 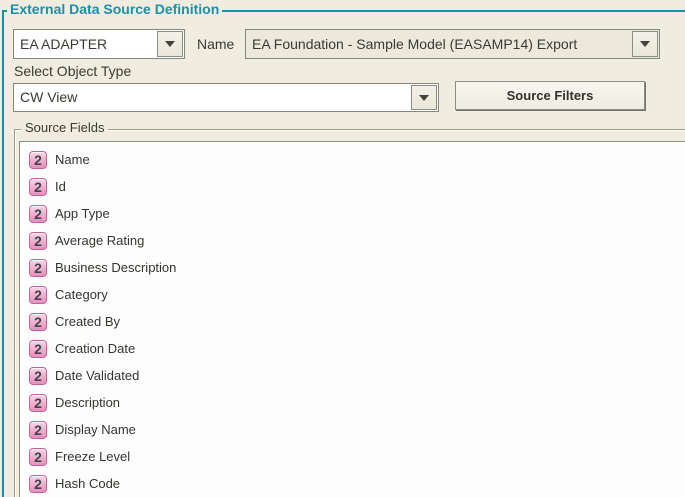 What do you see at coordinates (352, 213) in the screenshot?
I see `list-item: 2 App Type` at bounding box center [352, 213].